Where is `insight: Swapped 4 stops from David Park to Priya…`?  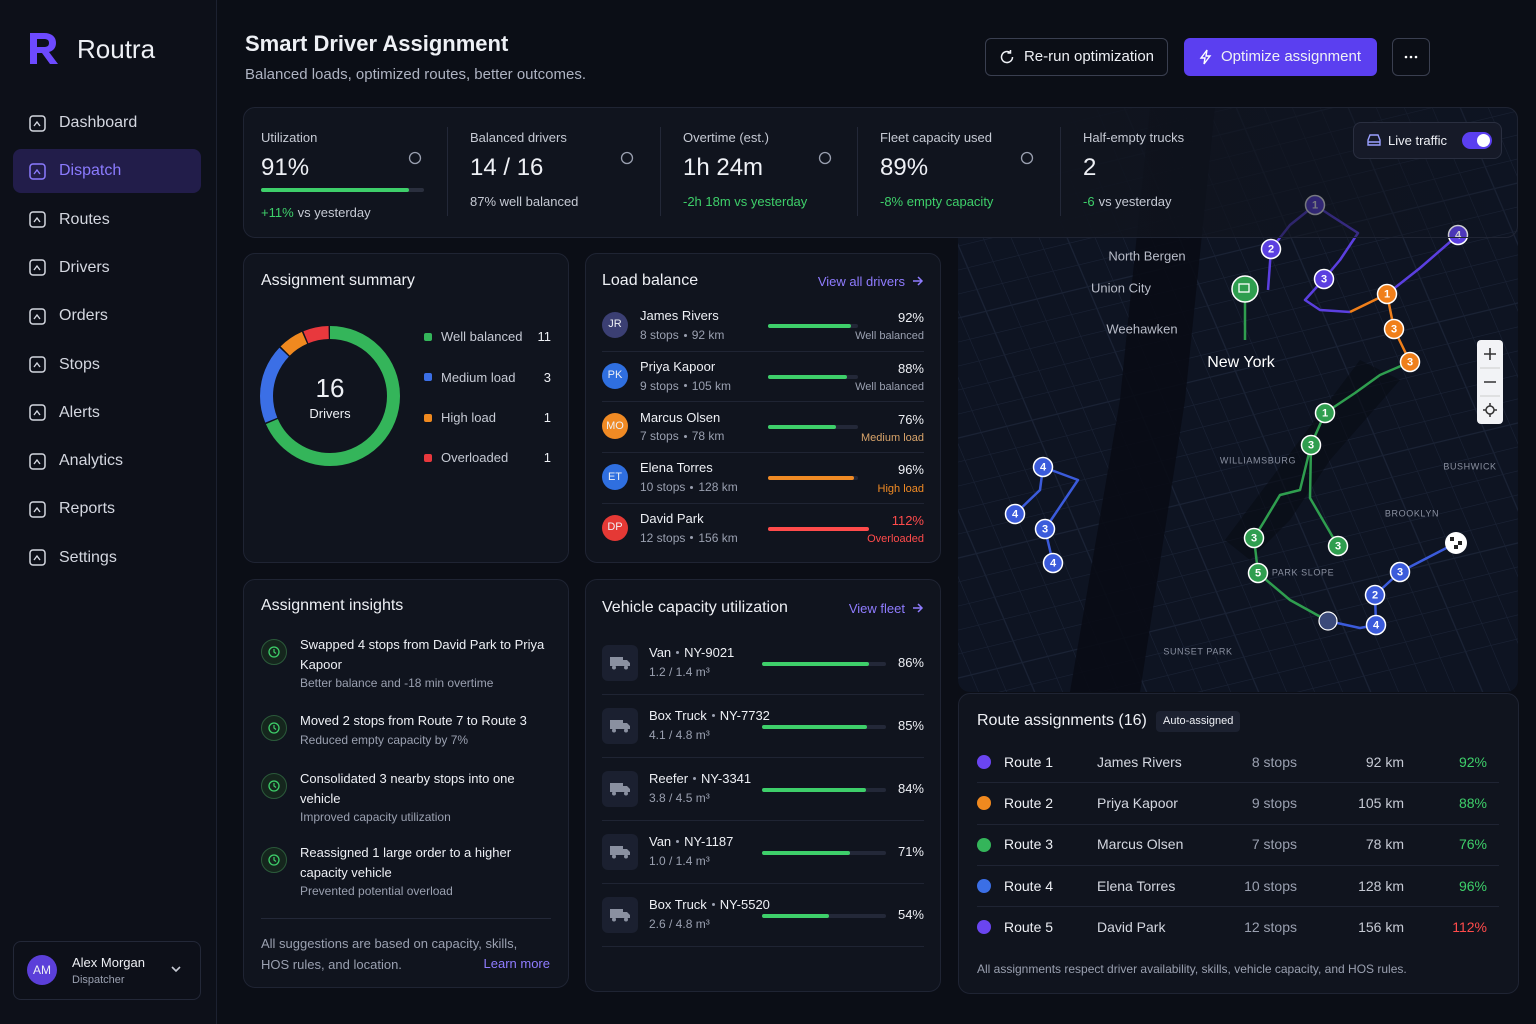
insight: Swapped 4 stops from David Park to Priya… is located at coordinates (422, 664).